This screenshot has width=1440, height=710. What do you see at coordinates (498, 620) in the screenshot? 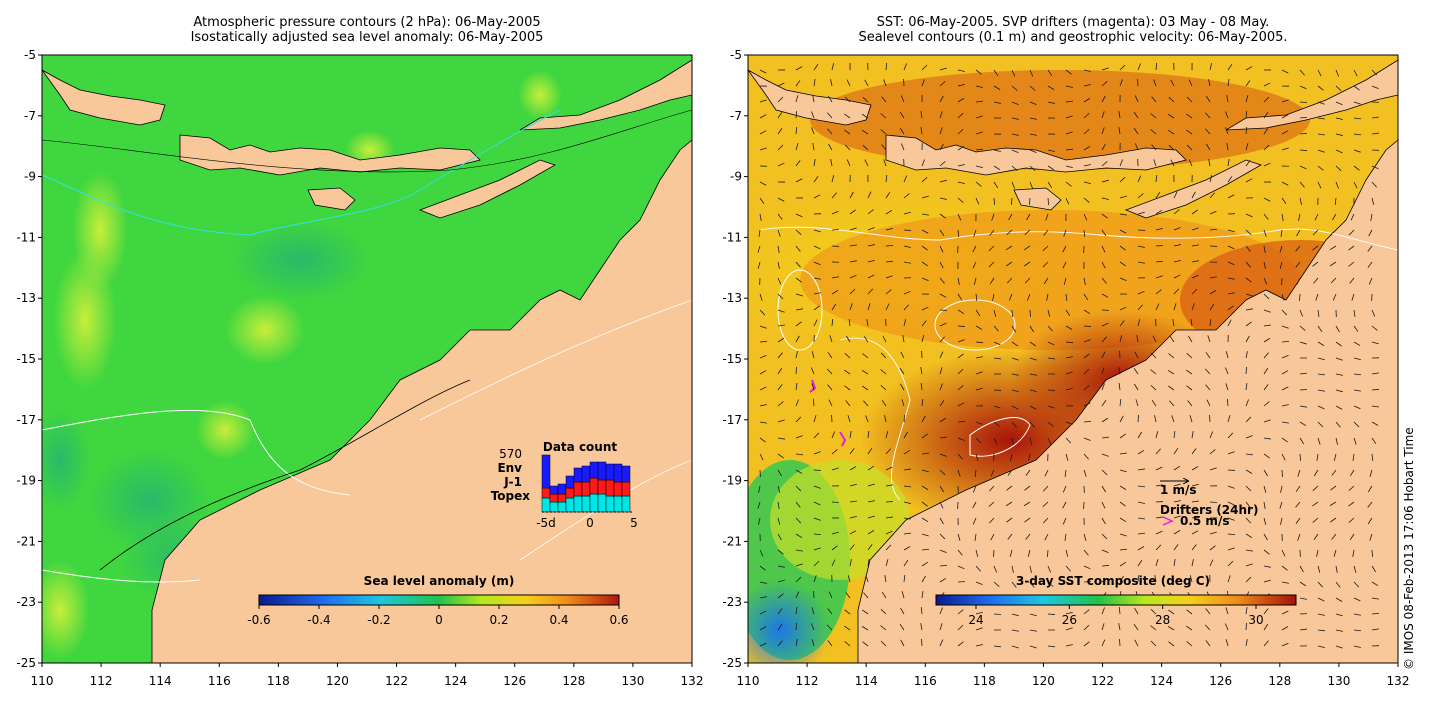
I see `slaTicks-label-4: 0.2` at bounding box center [498, 620].